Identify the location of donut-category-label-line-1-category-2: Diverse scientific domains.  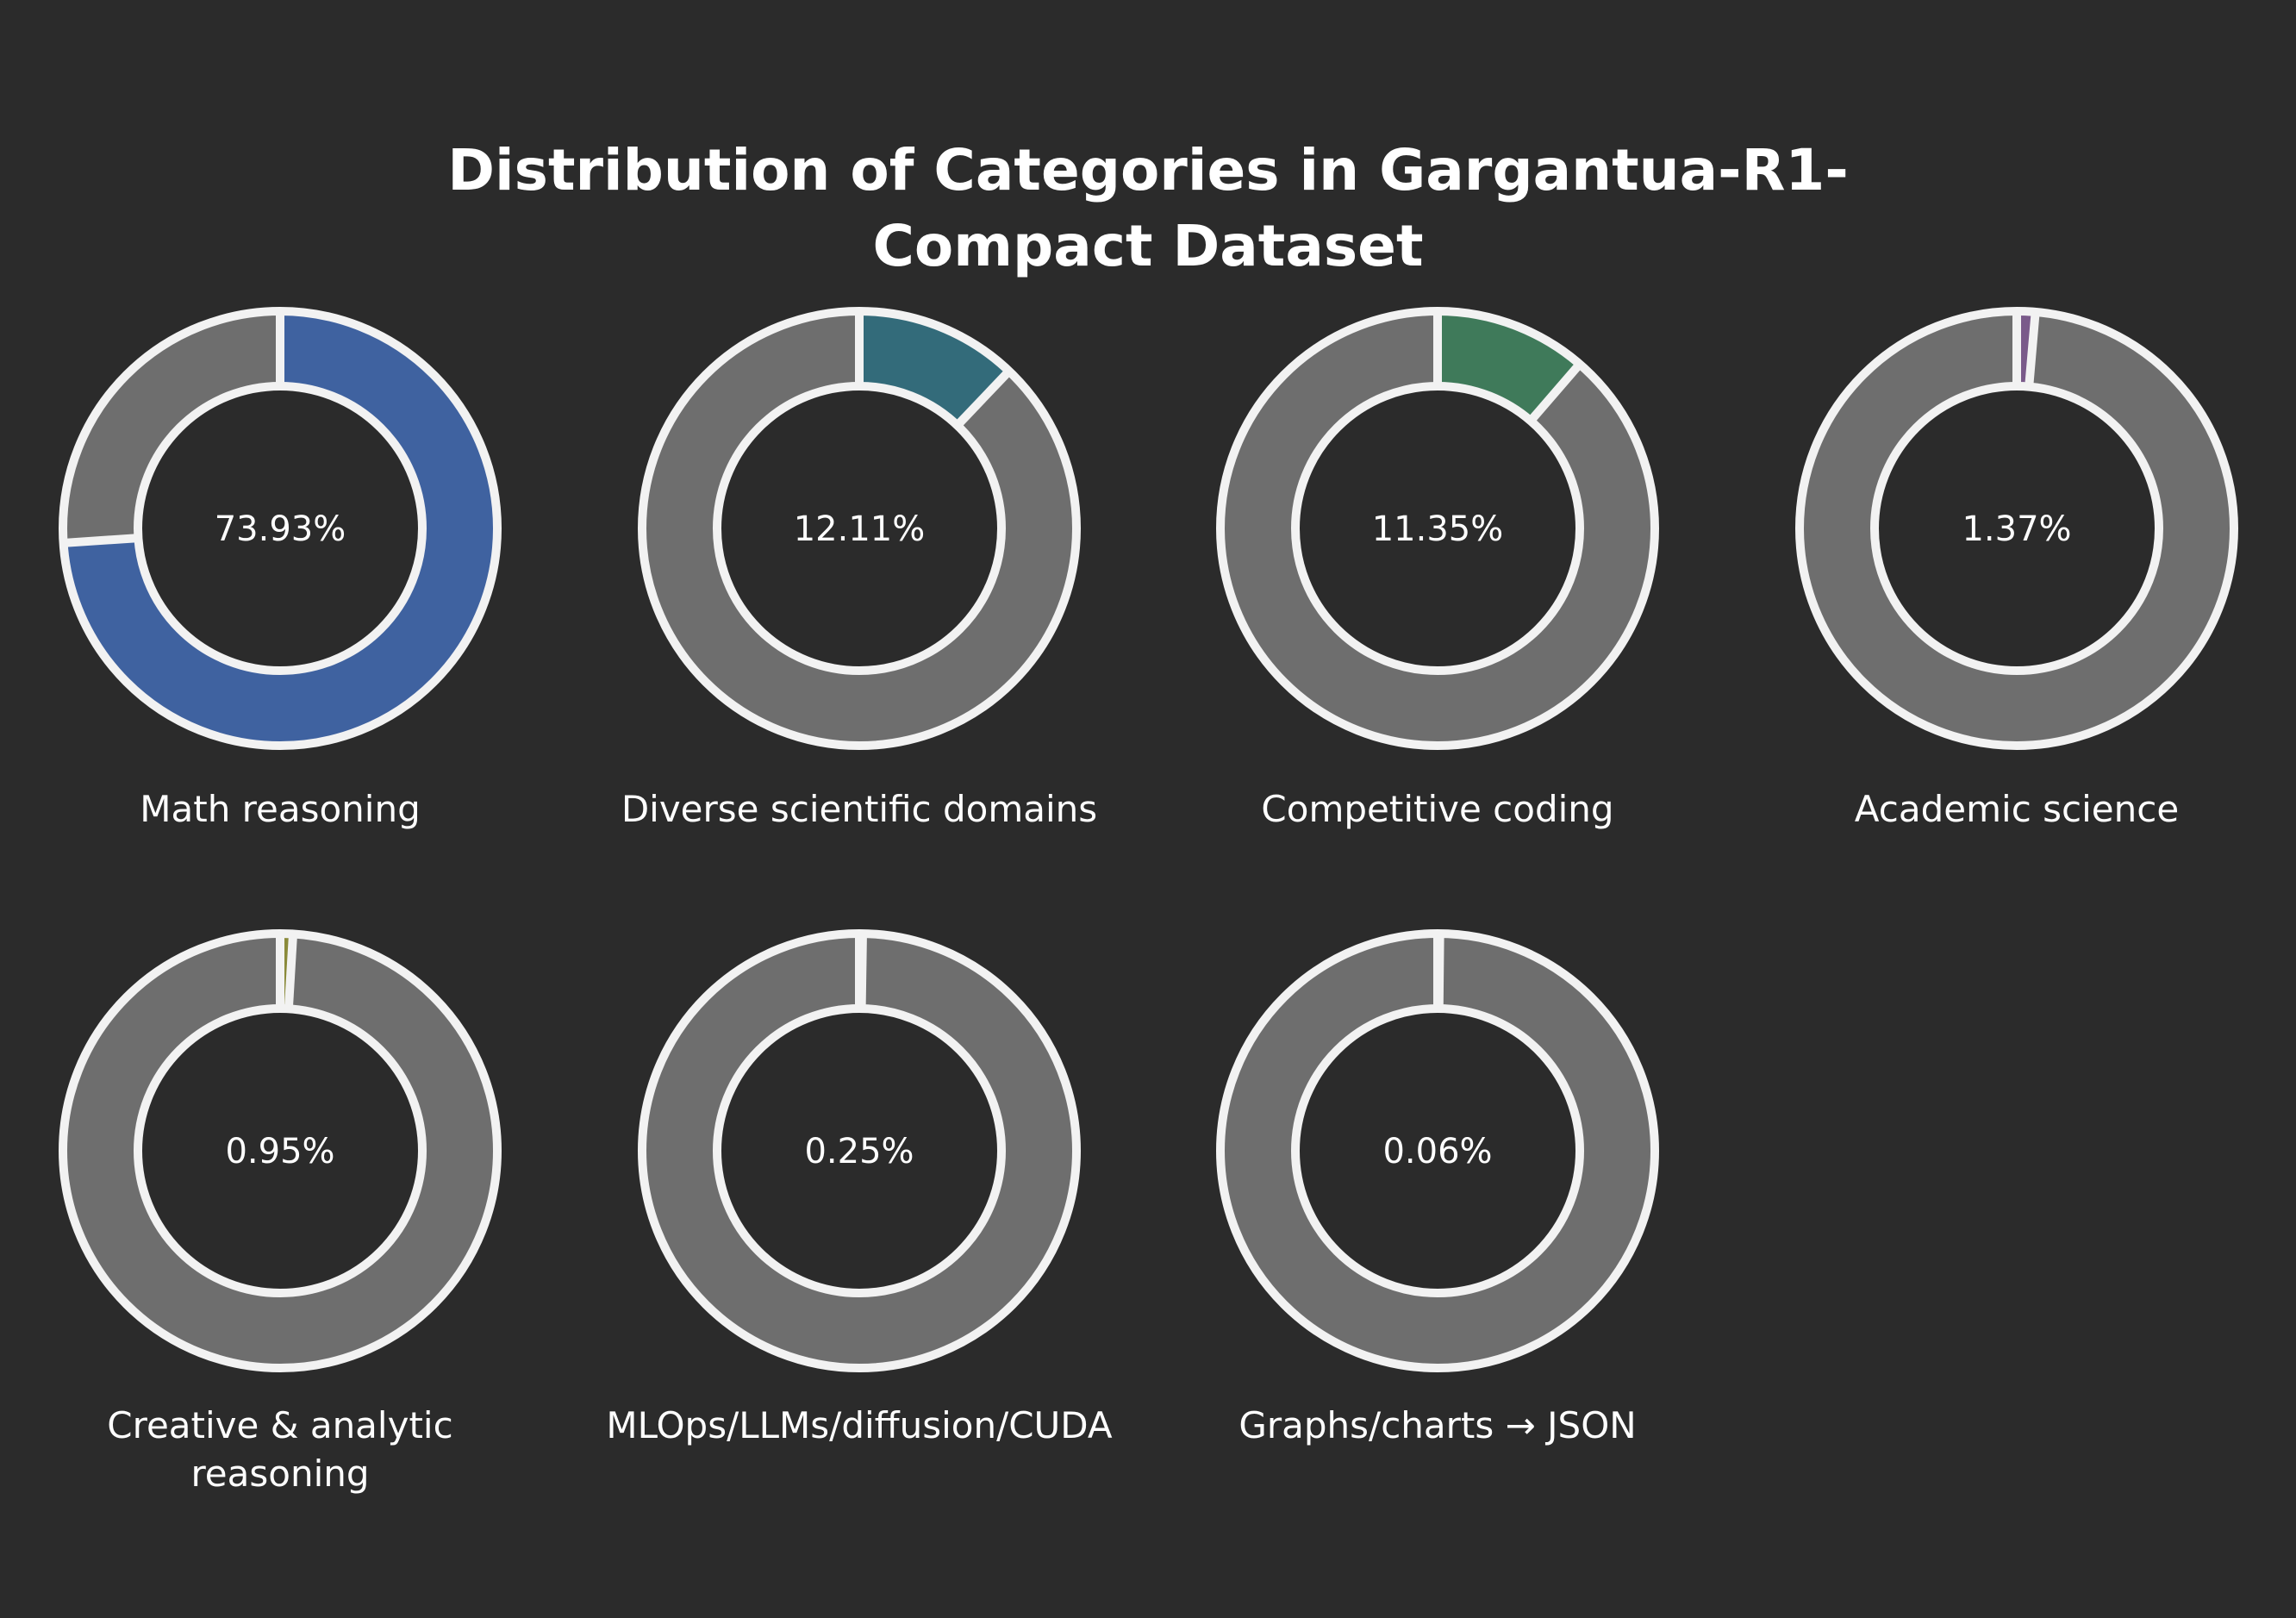
(859, 809).